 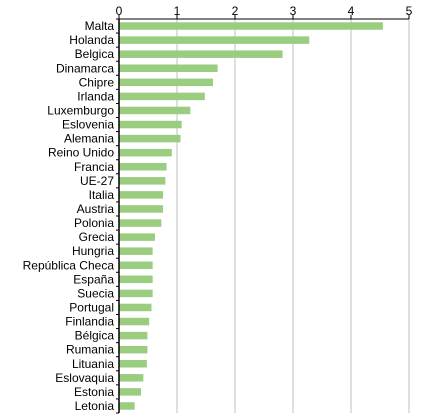 What do you see at coordinates (97, 181) in the screenshot?
I see `category-label: UE-27` at bounding box center [97, 181].